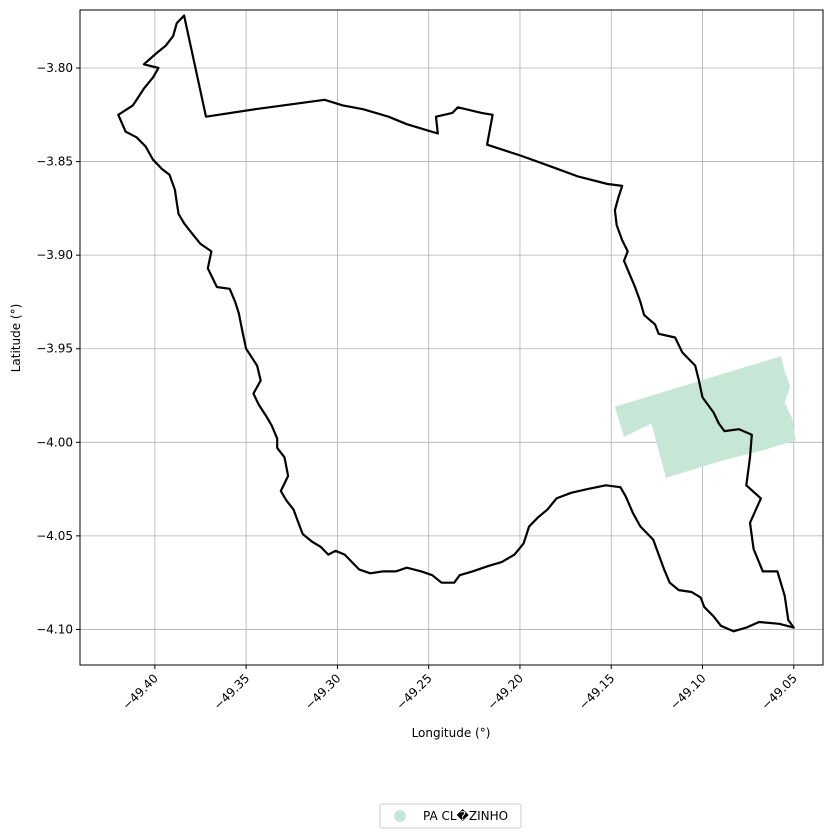 The width and height of the screenshot is (832, 838). Describe the element at coordinates (451, 733) in the screenshot. I see `x-axis-label: Longitude (°)` at that location.